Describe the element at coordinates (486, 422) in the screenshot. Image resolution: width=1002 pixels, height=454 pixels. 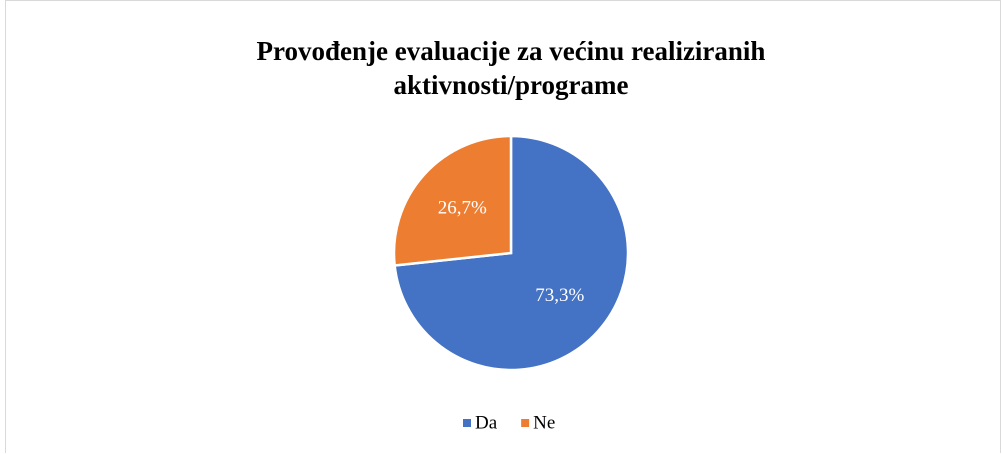
I see `legend-label: Da` at that location.